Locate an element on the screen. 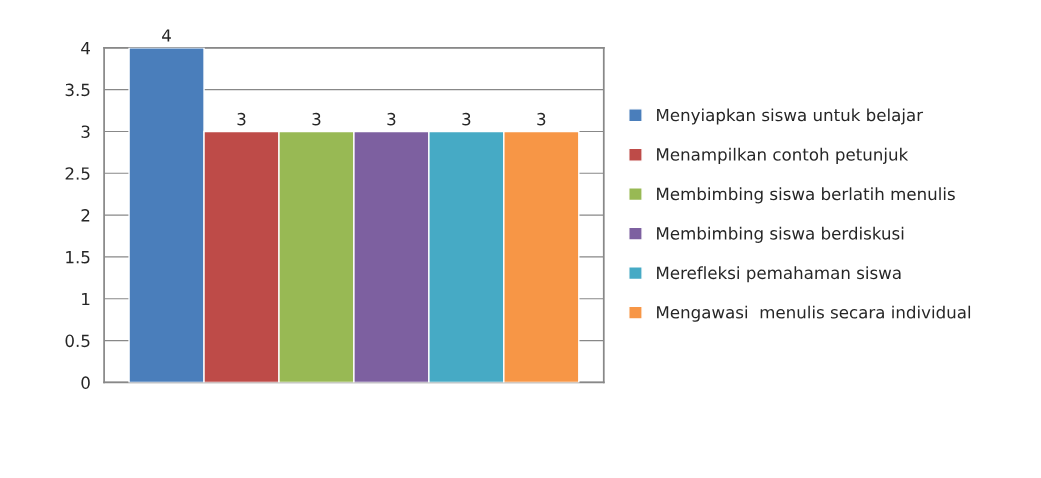 The height and width of the screenshot is (478, 1041). legend-label: Membimbing siswa berlatih menulis is located at coordinates (806, 195).